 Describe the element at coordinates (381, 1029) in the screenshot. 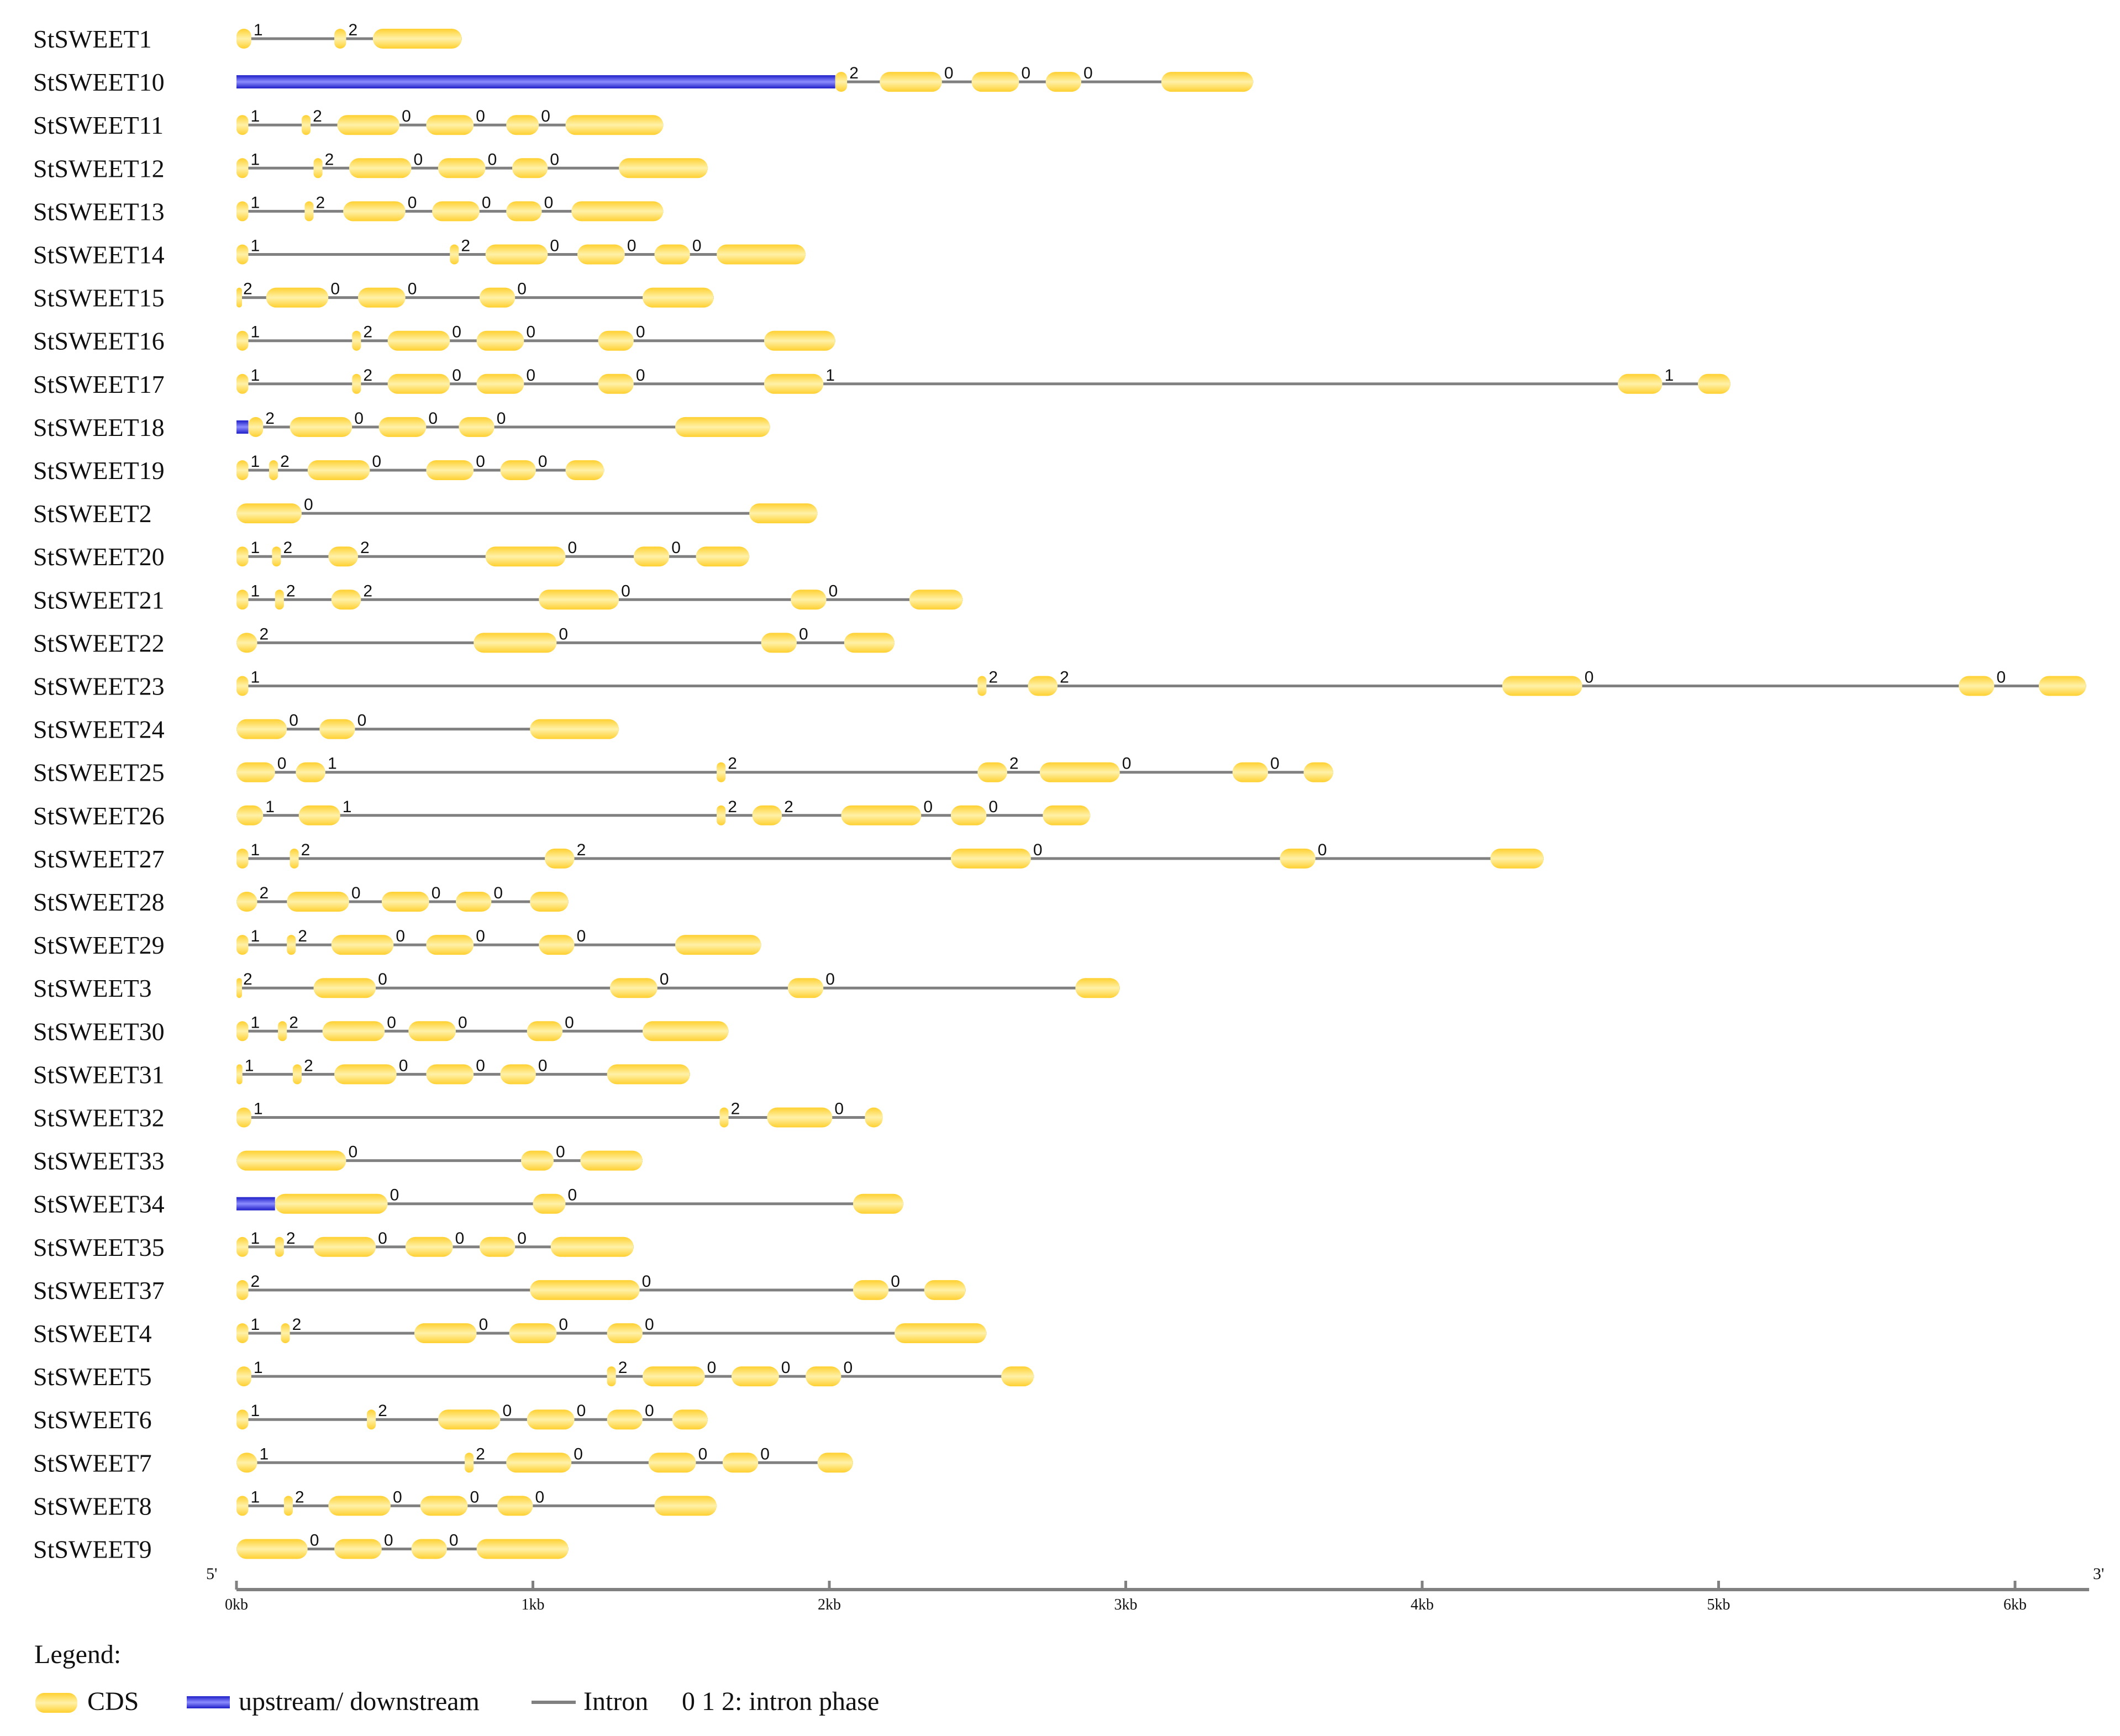

I see `gene-row: StSWEET30 1 2 0 0 0` at that location.